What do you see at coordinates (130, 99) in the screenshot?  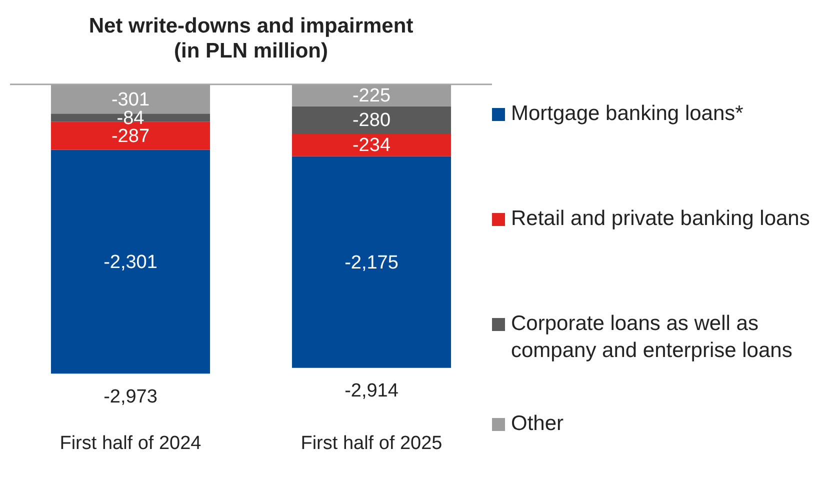 I see `data-label: -301` at bounding box center [130, 99].